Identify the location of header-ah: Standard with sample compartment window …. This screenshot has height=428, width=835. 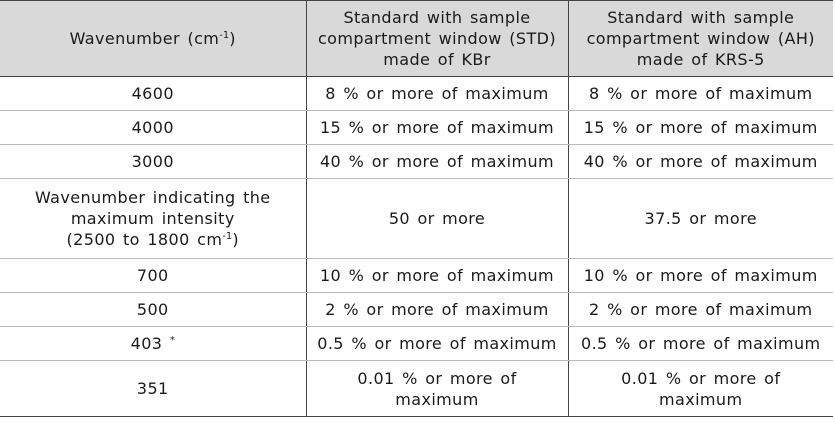
(700, 38).